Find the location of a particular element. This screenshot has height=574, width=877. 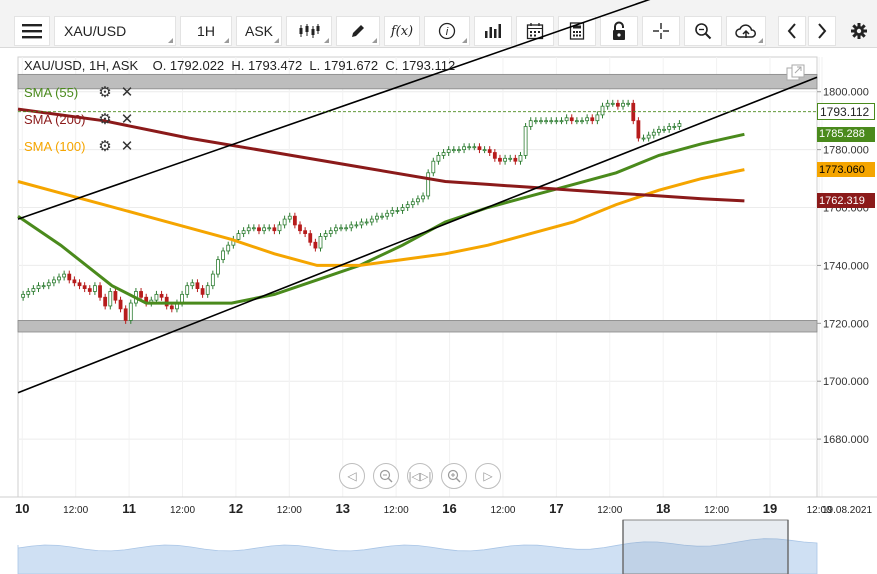

scroll-right-button is located at coordinates (822, 31).